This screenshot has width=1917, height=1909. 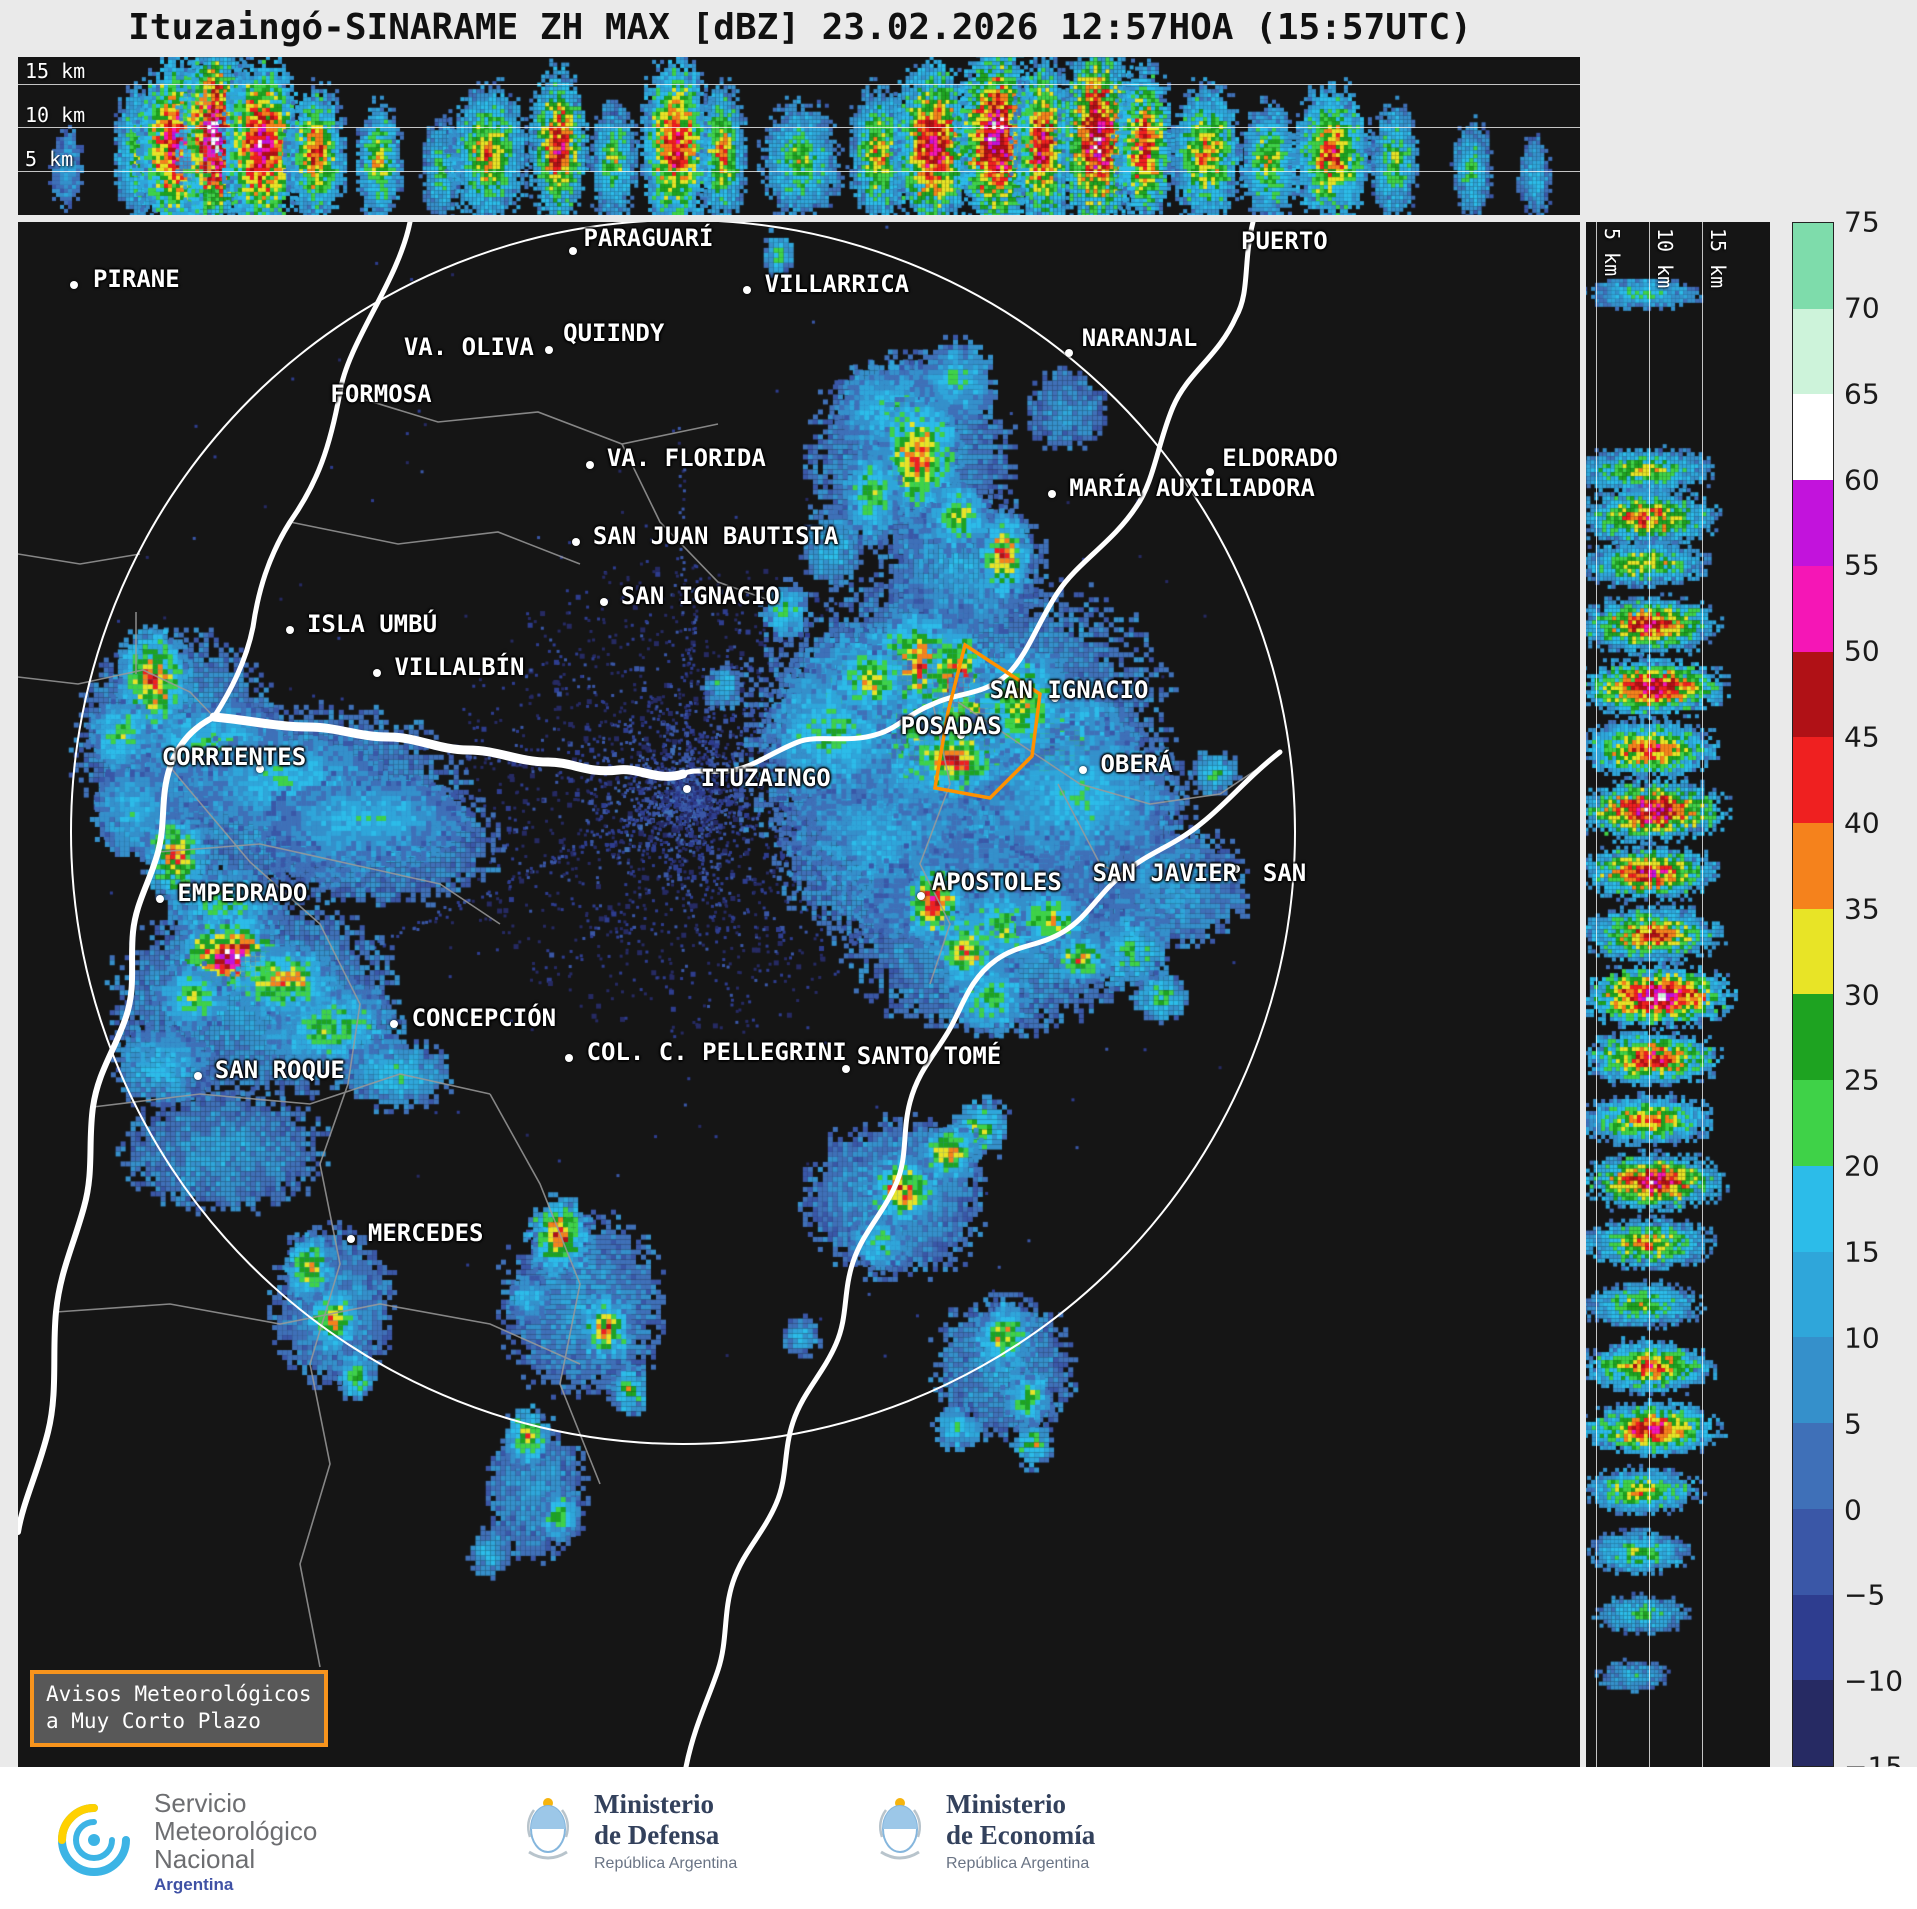 What do you see at coordinates (1702, 994) in the screenshot?
I see `height-gridline-15km-v` at bounding box center [1702, 994].